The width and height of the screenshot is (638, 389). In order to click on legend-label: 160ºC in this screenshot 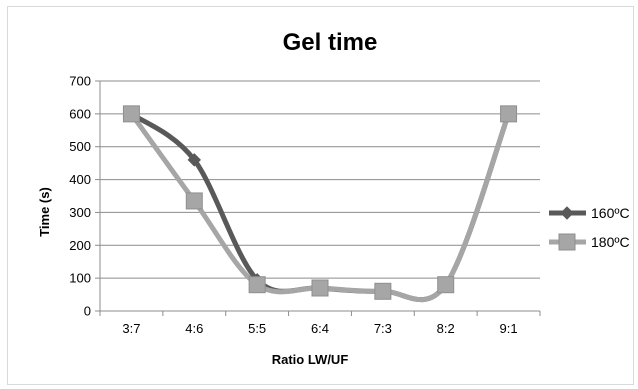, I will do `click(610, 213)`.